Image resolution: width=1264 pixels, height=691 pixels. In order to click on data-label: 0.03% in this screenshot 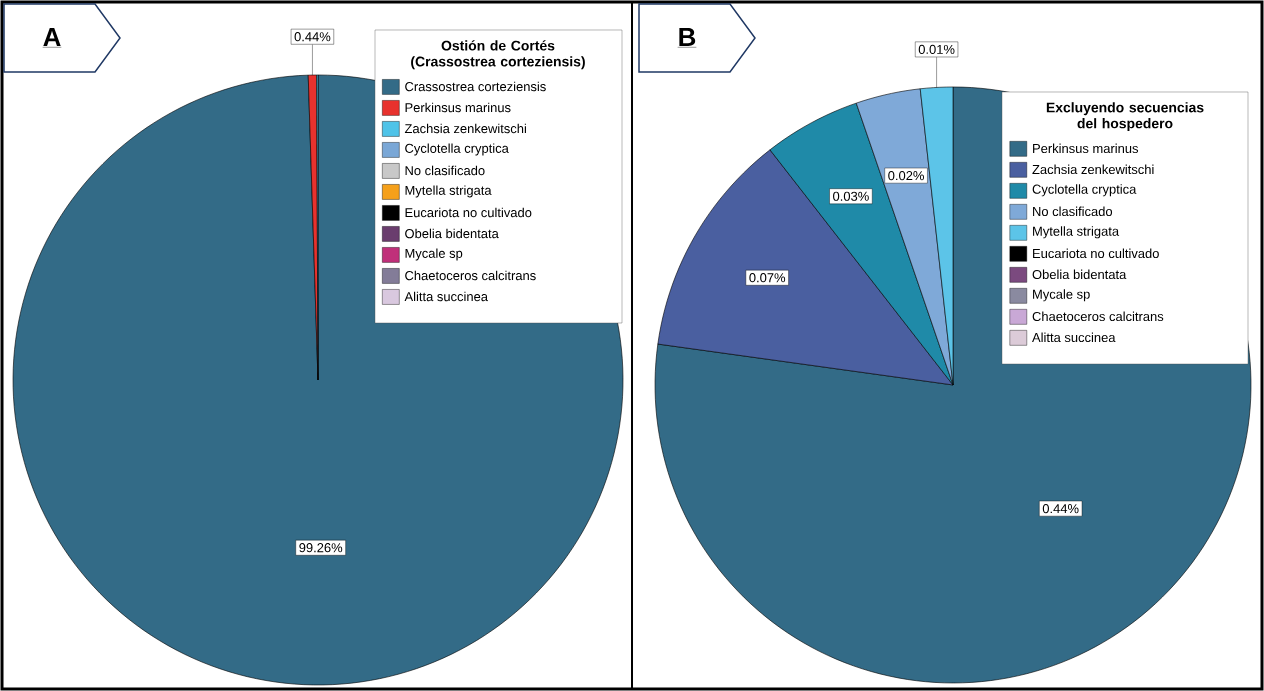, I will do `click(851, 196)`.